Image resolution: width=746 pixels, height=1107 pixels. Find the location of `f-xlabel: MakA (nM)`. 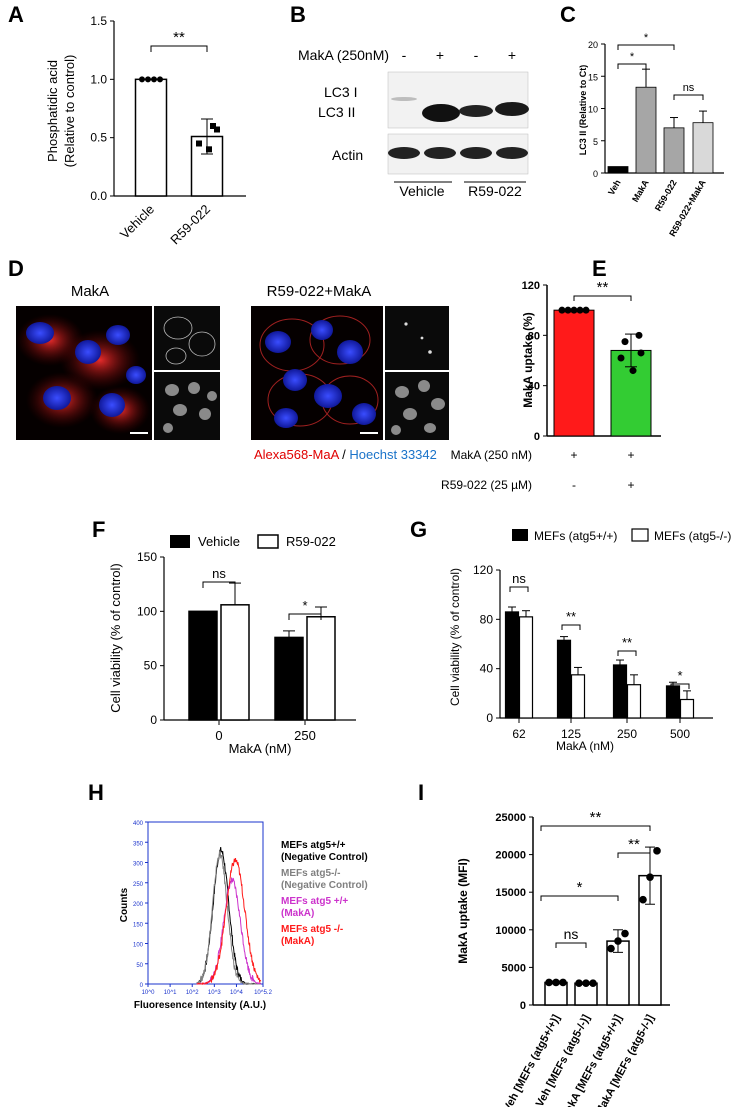

f-xlabel: MakA (nM) is located at coordinates (260, 748).